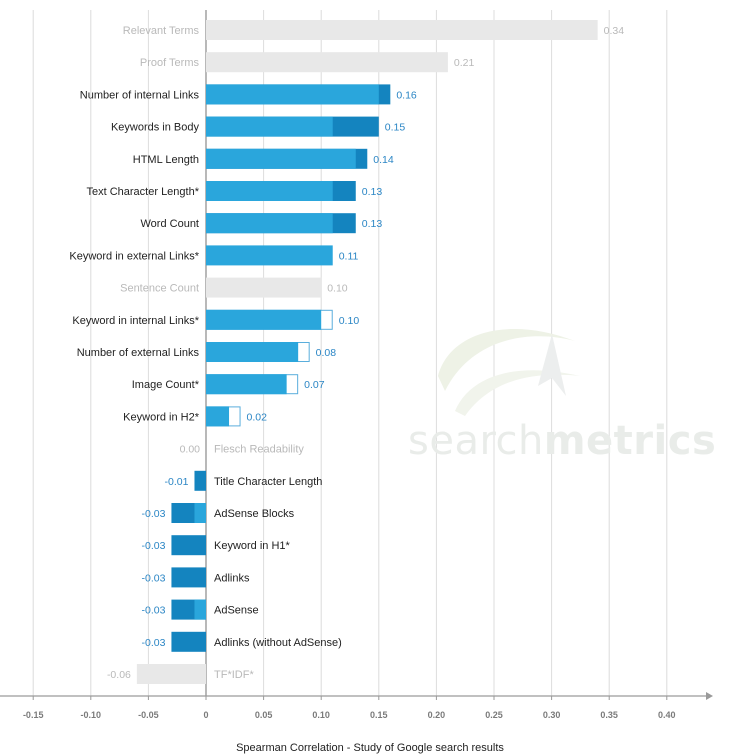 This screenshot has width=744, height=754. I want to click on x-tick-label: 0.30, so click(552, 715).